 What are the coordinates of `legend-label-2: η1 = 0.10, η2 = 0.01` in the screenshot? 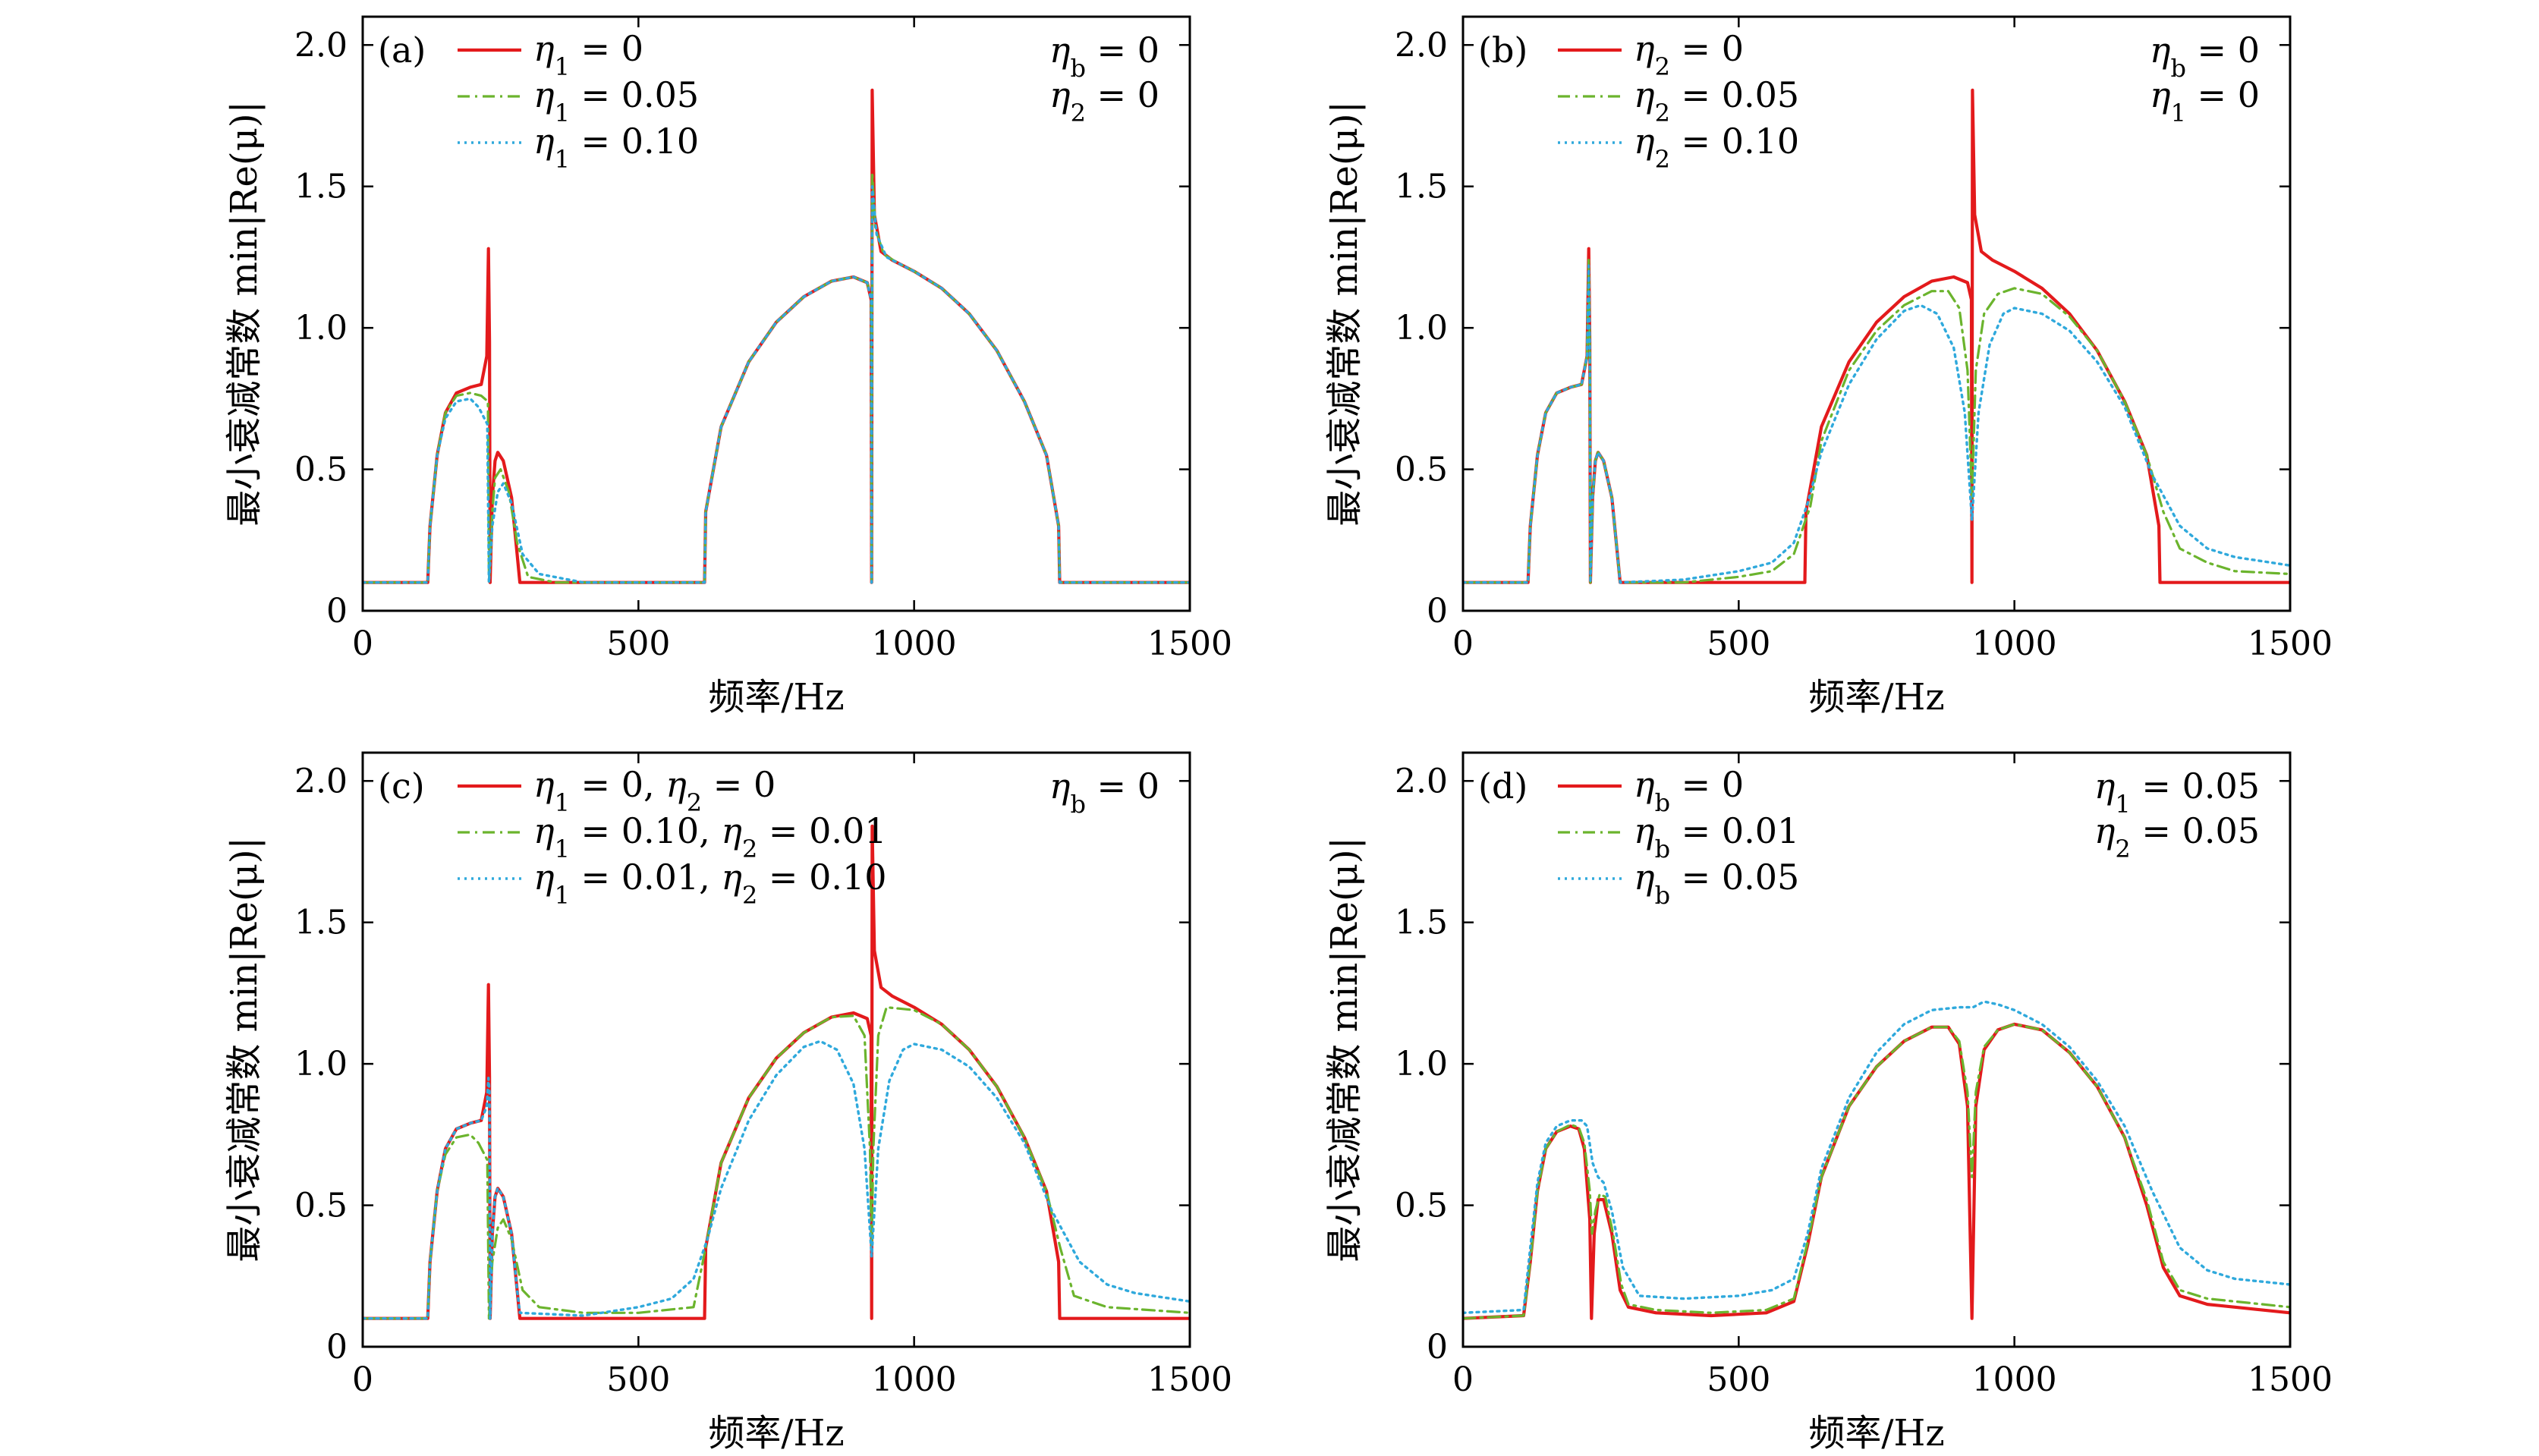 It's located at (710, 836).